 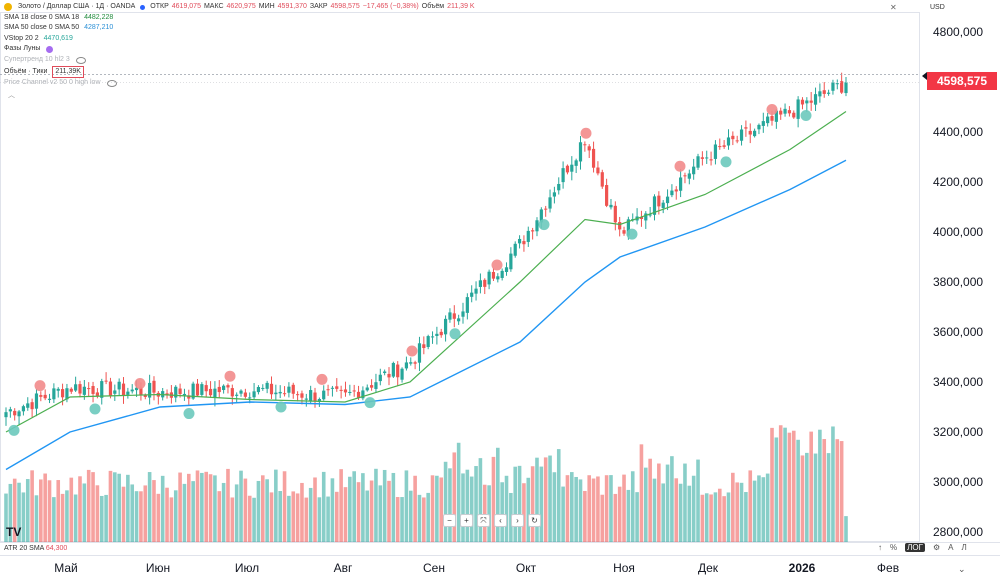 I want to click on reset-button: ↻, so click(x=534, y=520).